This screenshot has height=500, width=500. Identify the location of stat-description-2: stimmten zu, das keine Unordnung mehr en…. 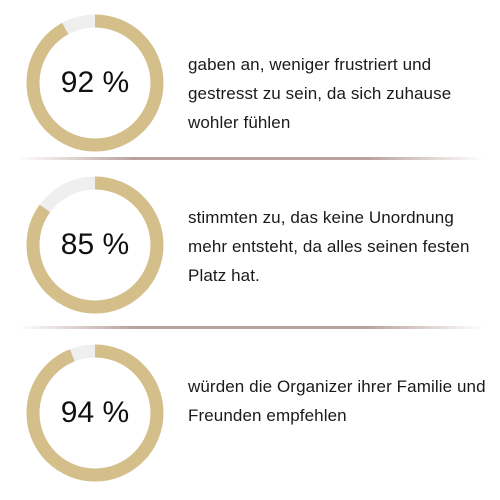
(329, 246).